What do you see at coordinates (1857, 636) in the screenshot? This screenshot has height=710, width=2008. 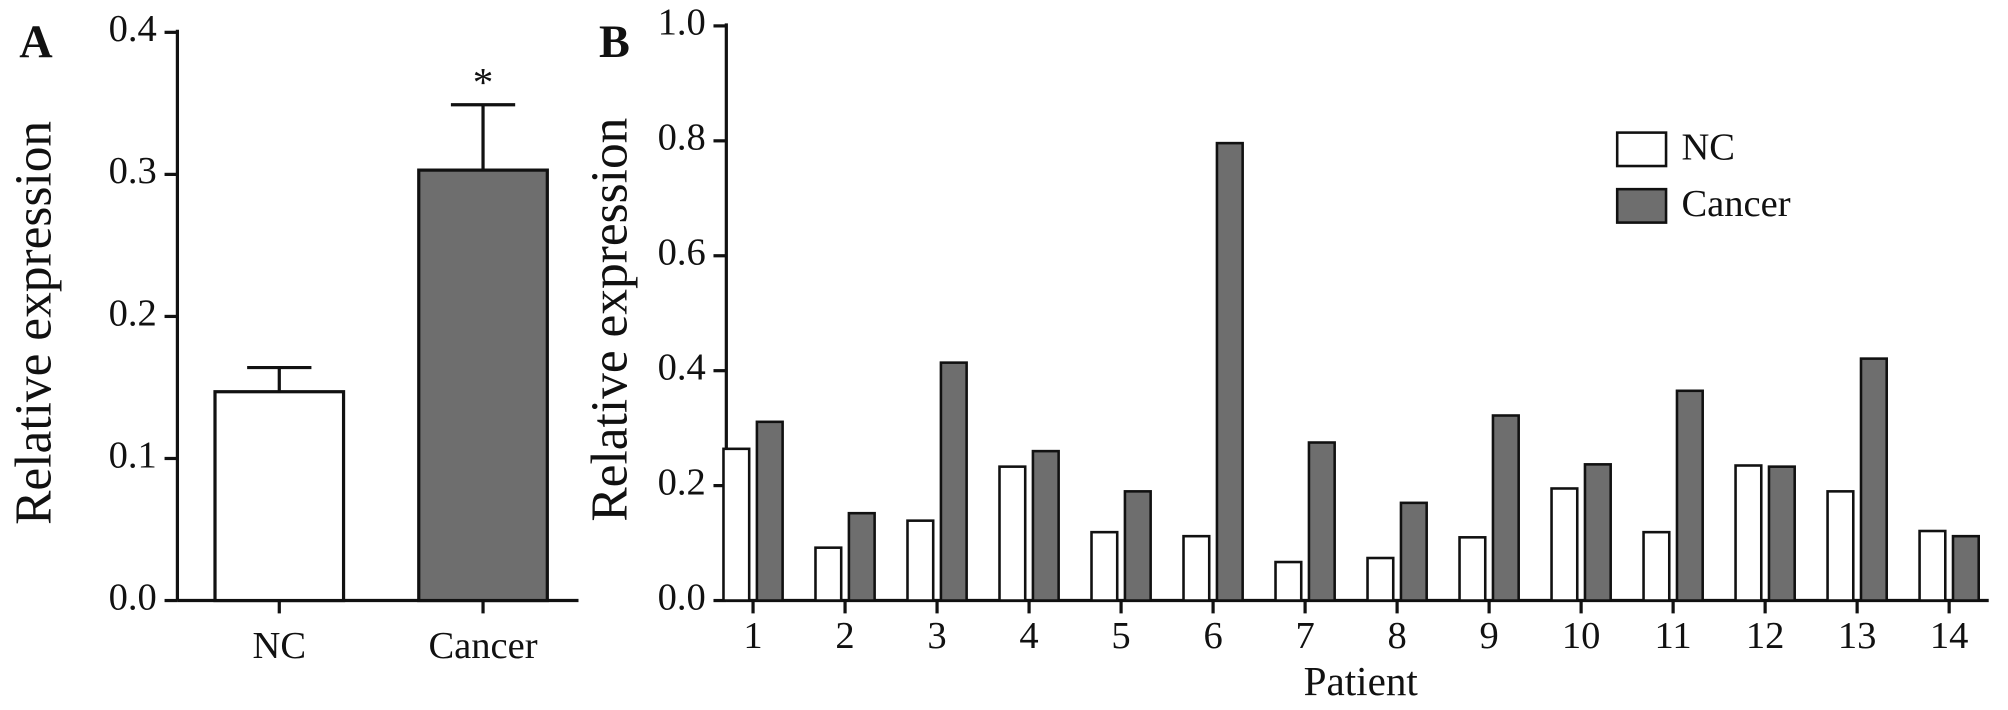 I see `x-tick-label: 13` at bounding box center [1857, 636].